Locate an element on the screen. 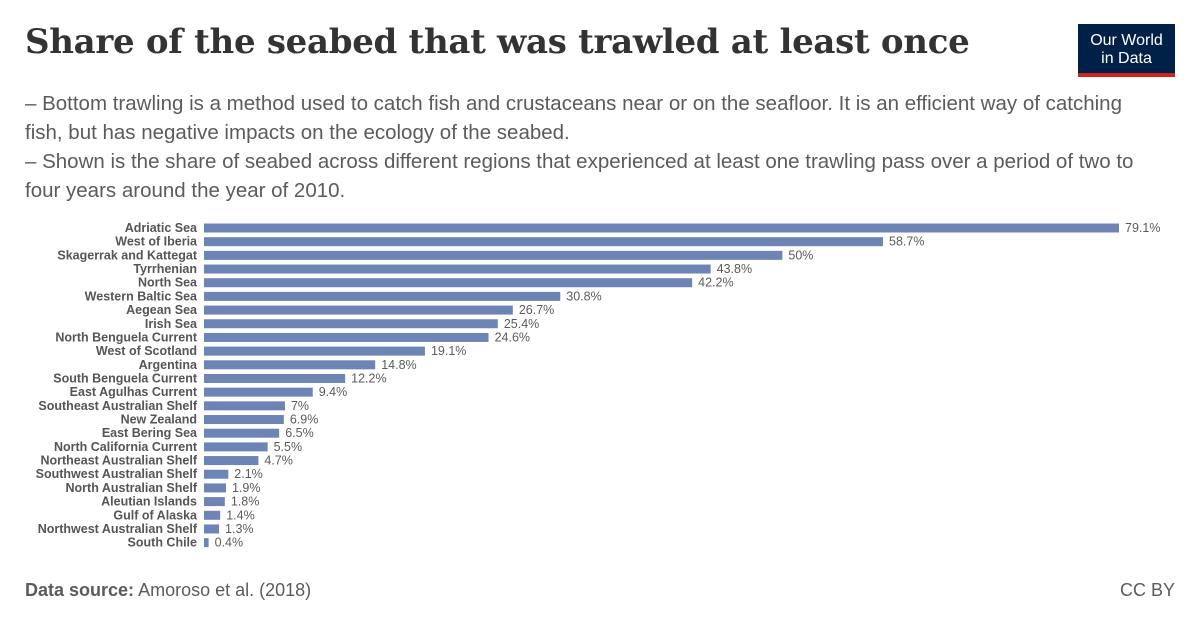 This screenshot has height=627, width=1200. category-label: East Agulhas Current is located at coordinates (134, 392).